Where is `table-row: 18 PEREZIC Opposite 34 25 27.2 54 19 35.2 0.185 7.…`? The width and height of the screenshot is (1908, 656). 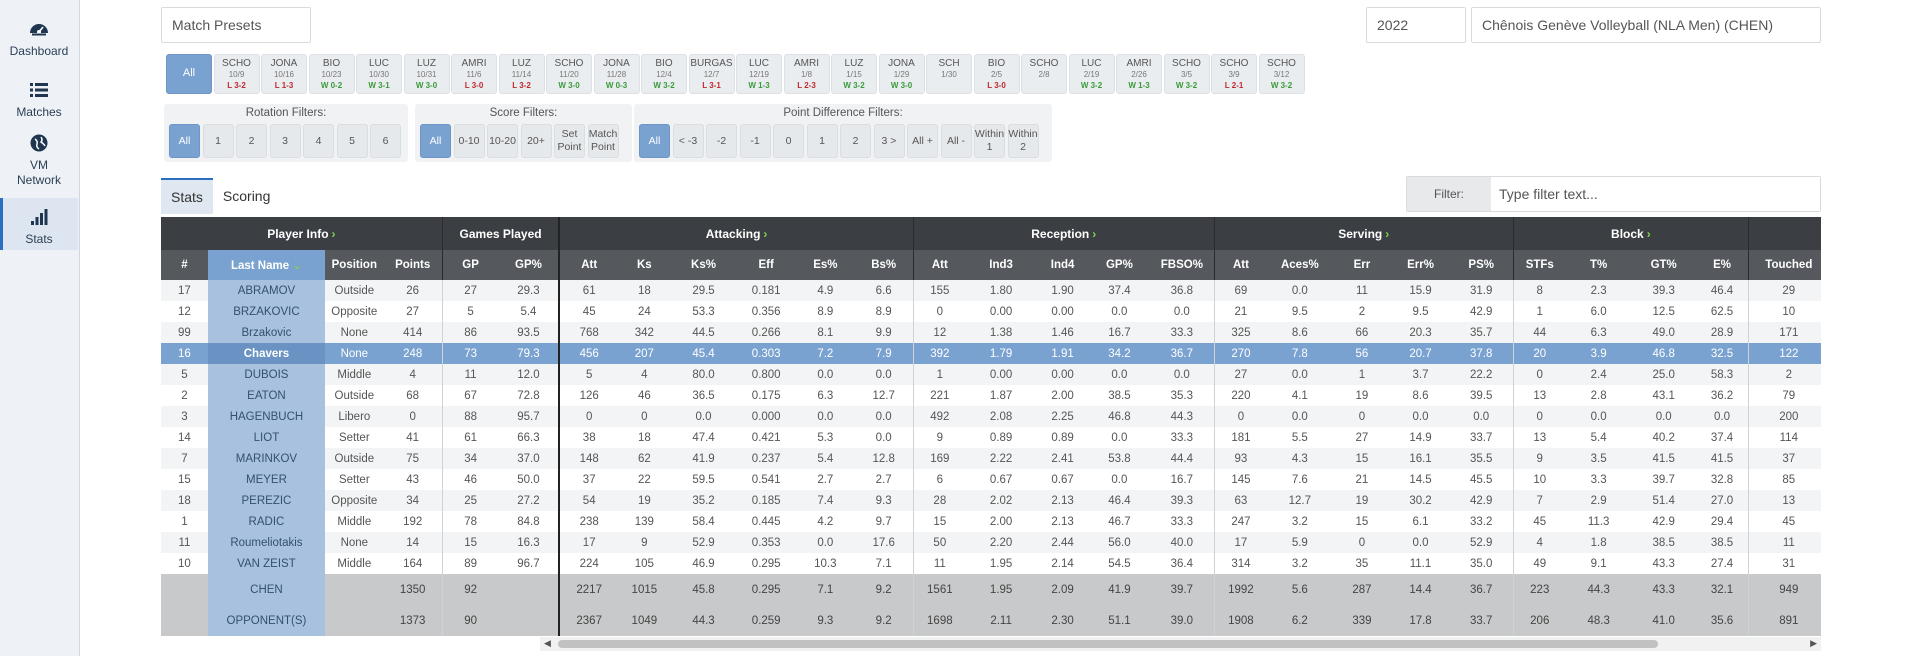 table-row: 18 PEREZIC Opposite 34 25 27.2 54 19 35.2 0.185 7.… is located at coordinates (991, 500).